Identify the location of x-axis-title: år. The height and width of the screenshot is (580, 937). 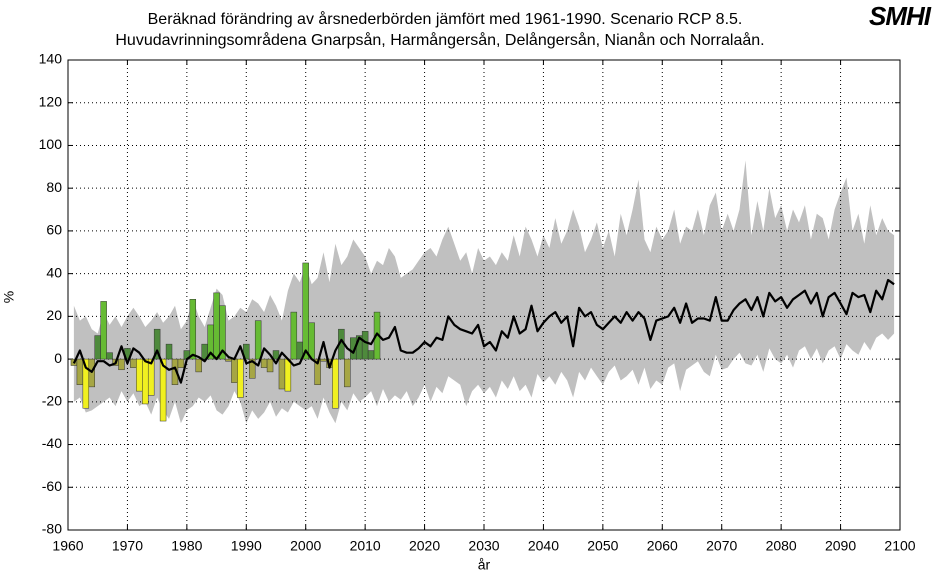
(484, 565).